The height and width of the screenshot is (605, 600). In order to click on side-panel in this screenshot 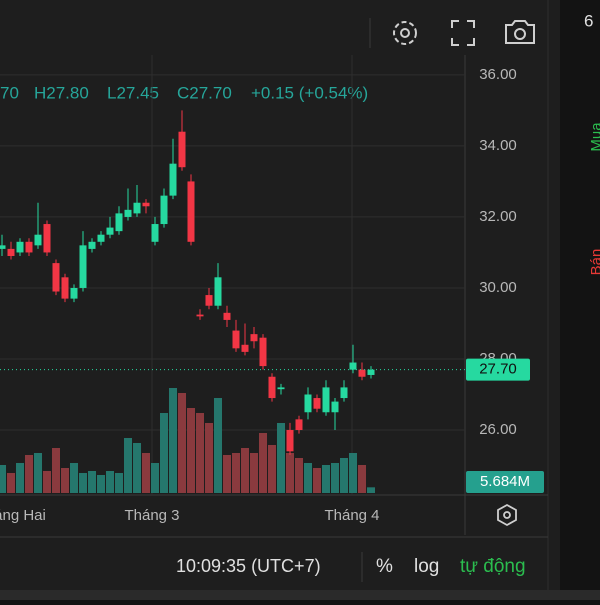, I will do `click(580, 300)`.